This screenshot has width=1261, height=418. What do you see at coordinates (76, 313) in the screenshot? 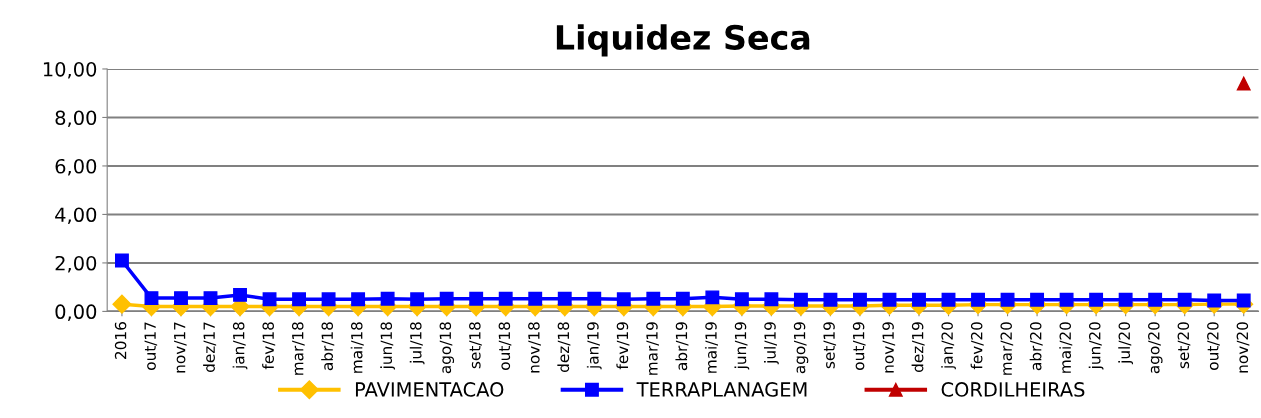
I see `y-tick-label: 0,00` at bounding box center [76, 313].